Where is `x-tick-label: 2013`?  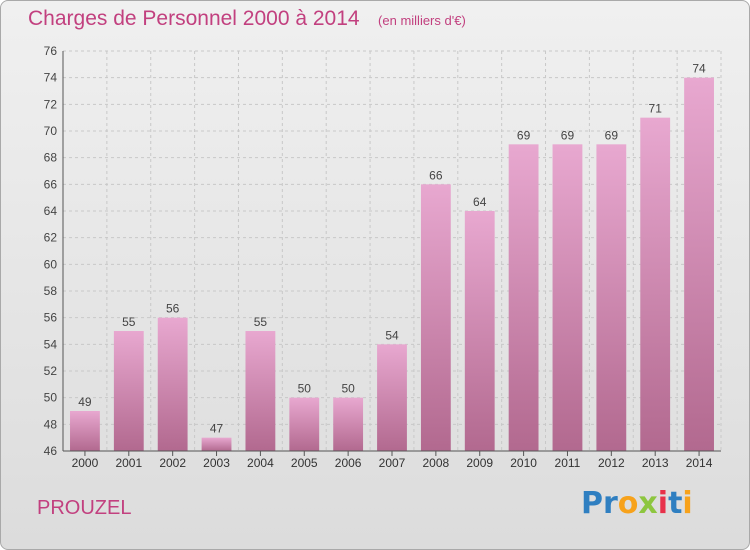
x-tick-label: 2013 is located at coordinates (655, 463).